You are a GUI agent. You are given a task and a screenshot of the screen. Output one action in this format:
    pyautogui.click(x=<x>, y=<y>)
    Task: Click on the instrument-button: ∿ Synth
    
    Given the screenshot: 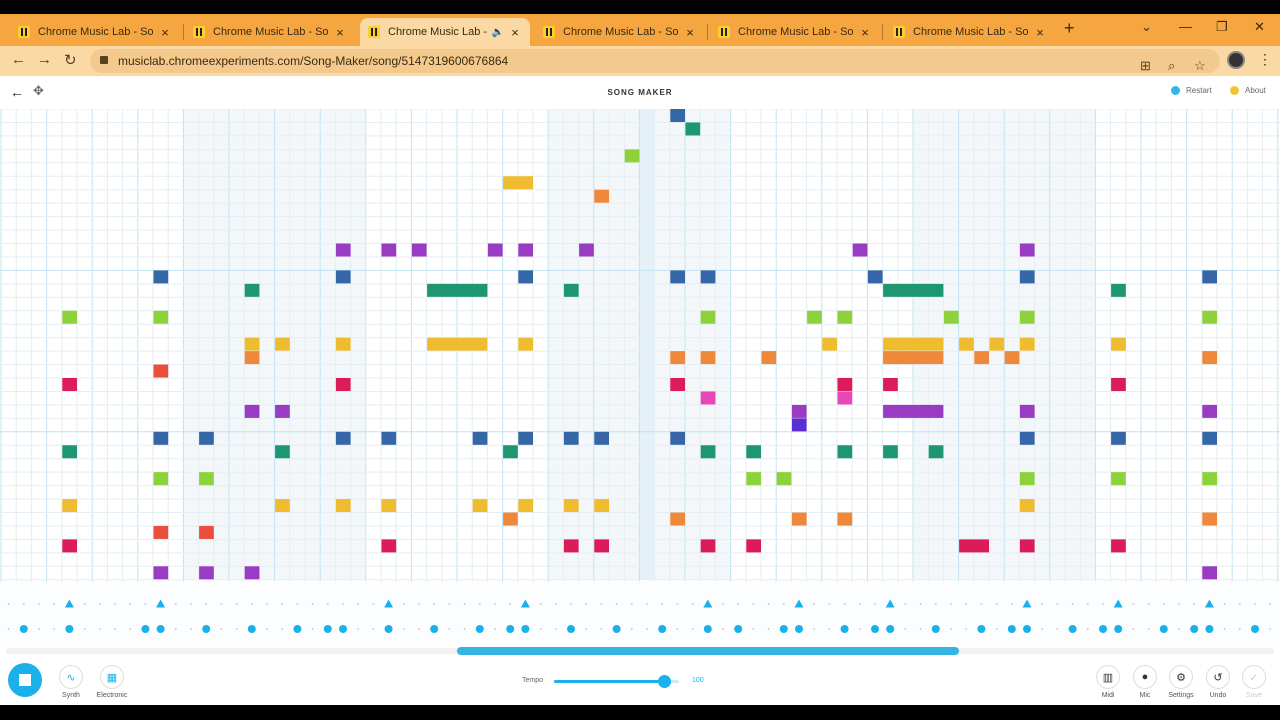 What is the action you would take?
    pyautogui.click(x=71, y=682)
    